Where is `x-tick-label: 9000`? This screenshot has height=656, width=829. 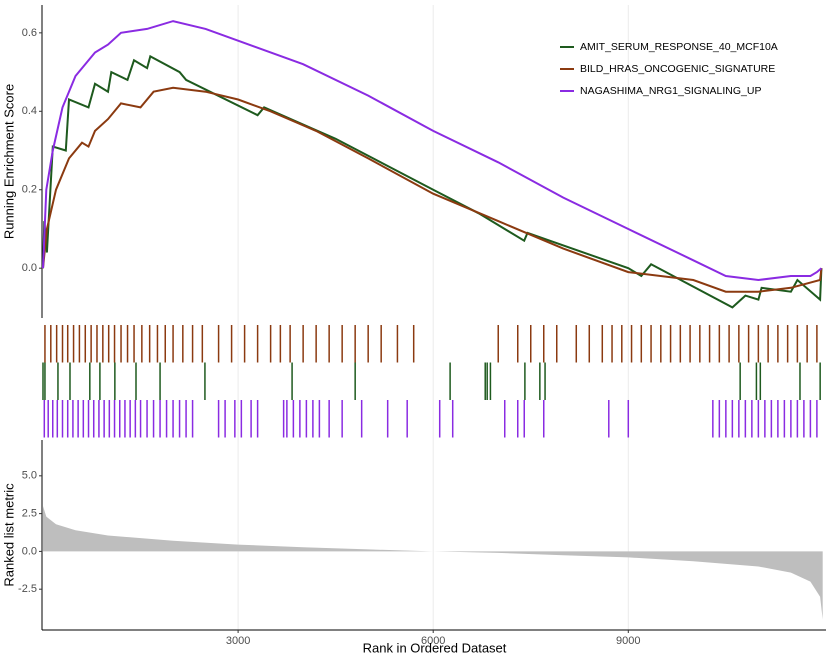 x-tick-label: 9000 is located at coordinates (628, 641).